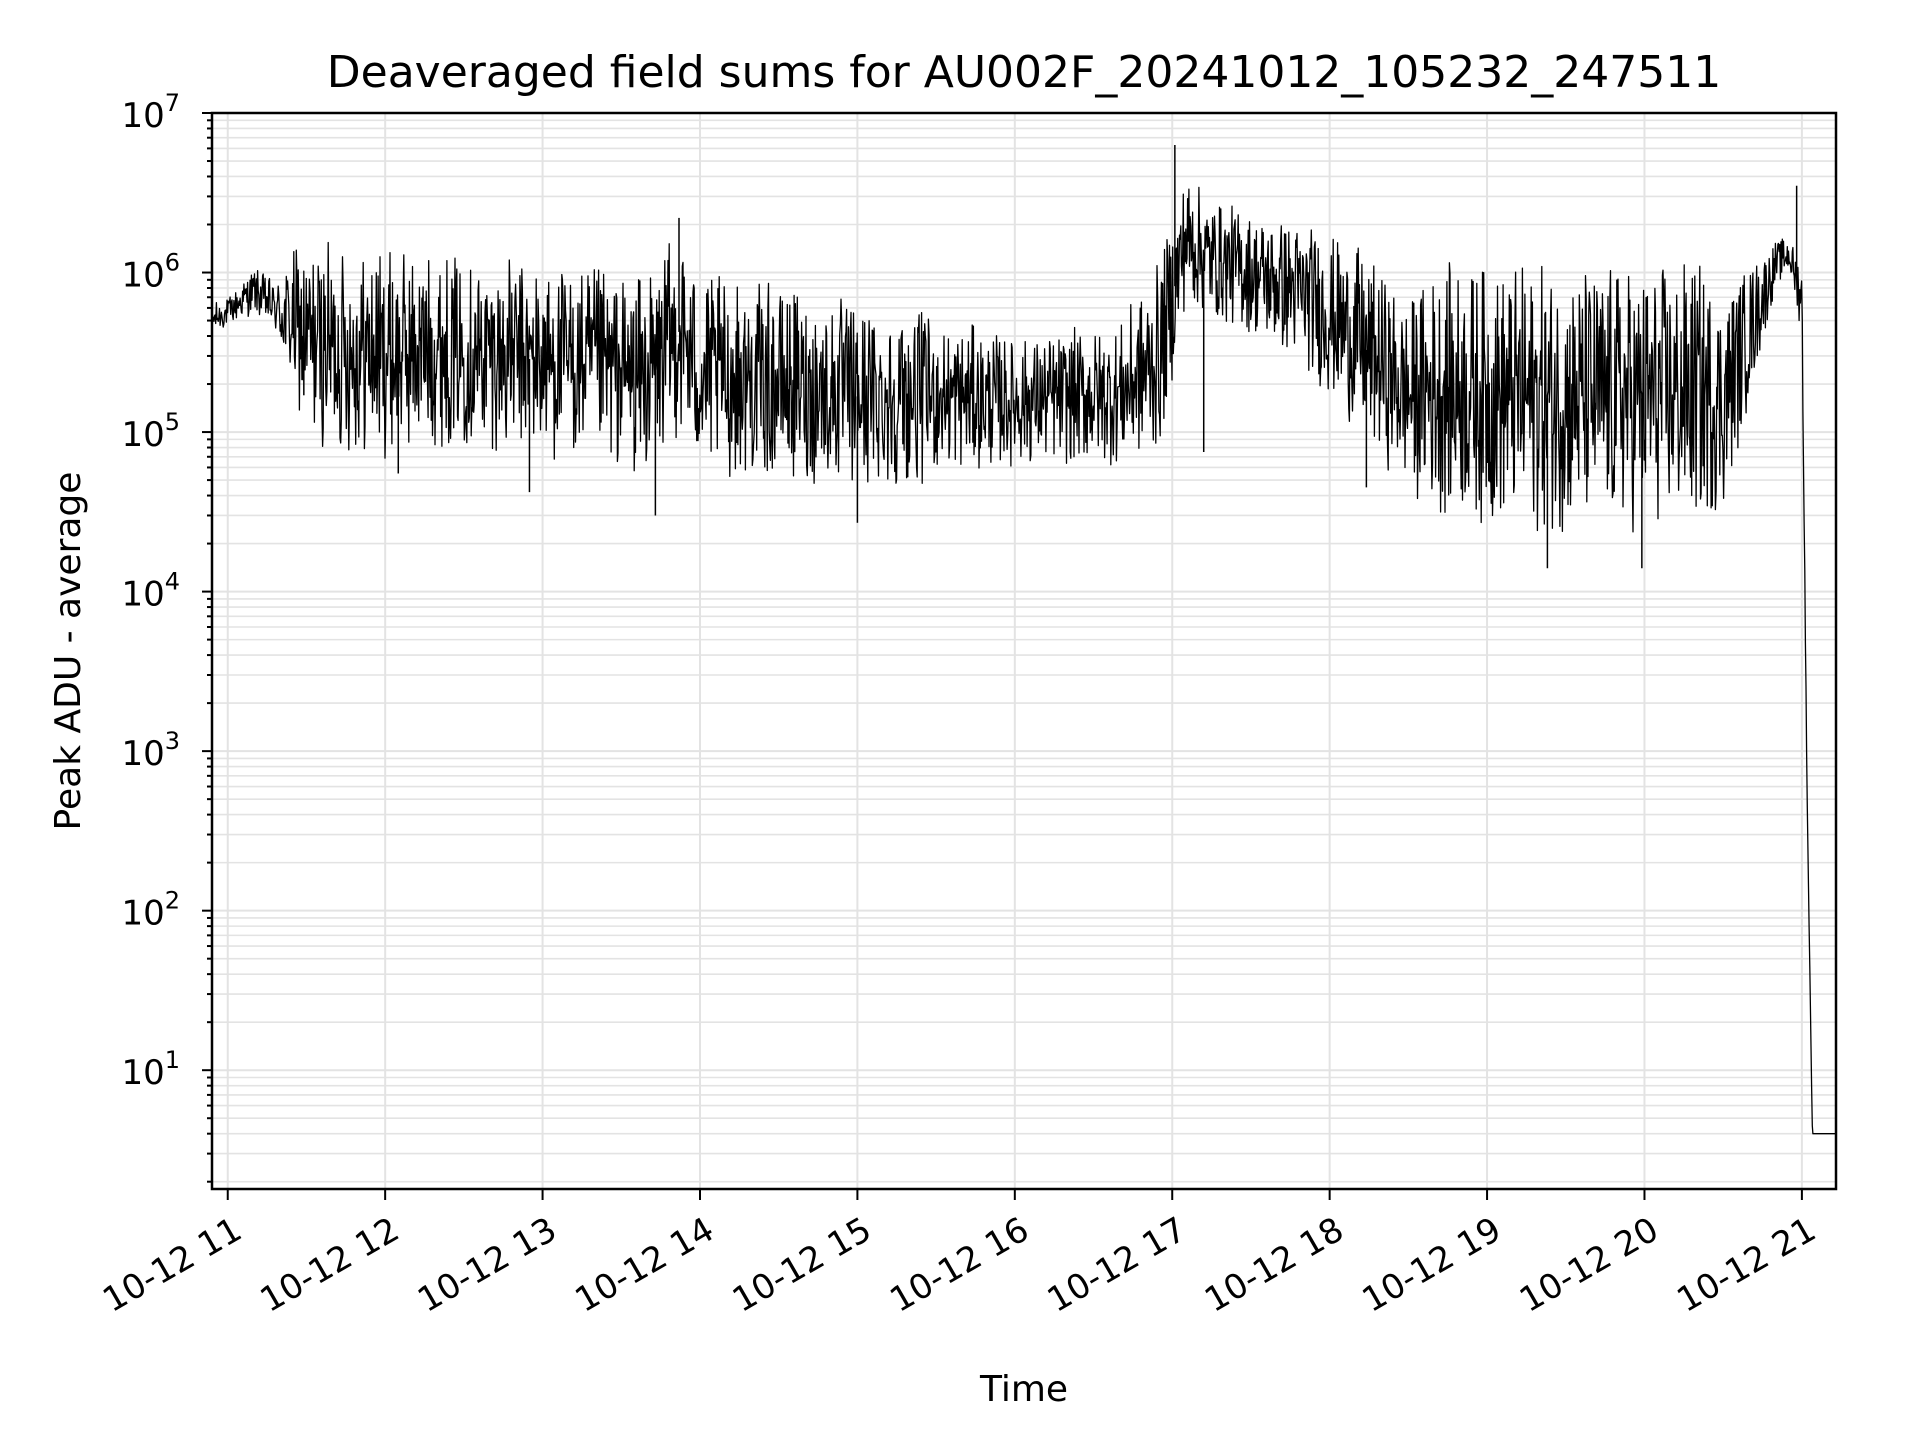 The width and height of the screenshot is (1920, 1440). Describe the element at coordinates (1023, 1389) in the screenshot. I see `x-axis-label: Time` at that location.